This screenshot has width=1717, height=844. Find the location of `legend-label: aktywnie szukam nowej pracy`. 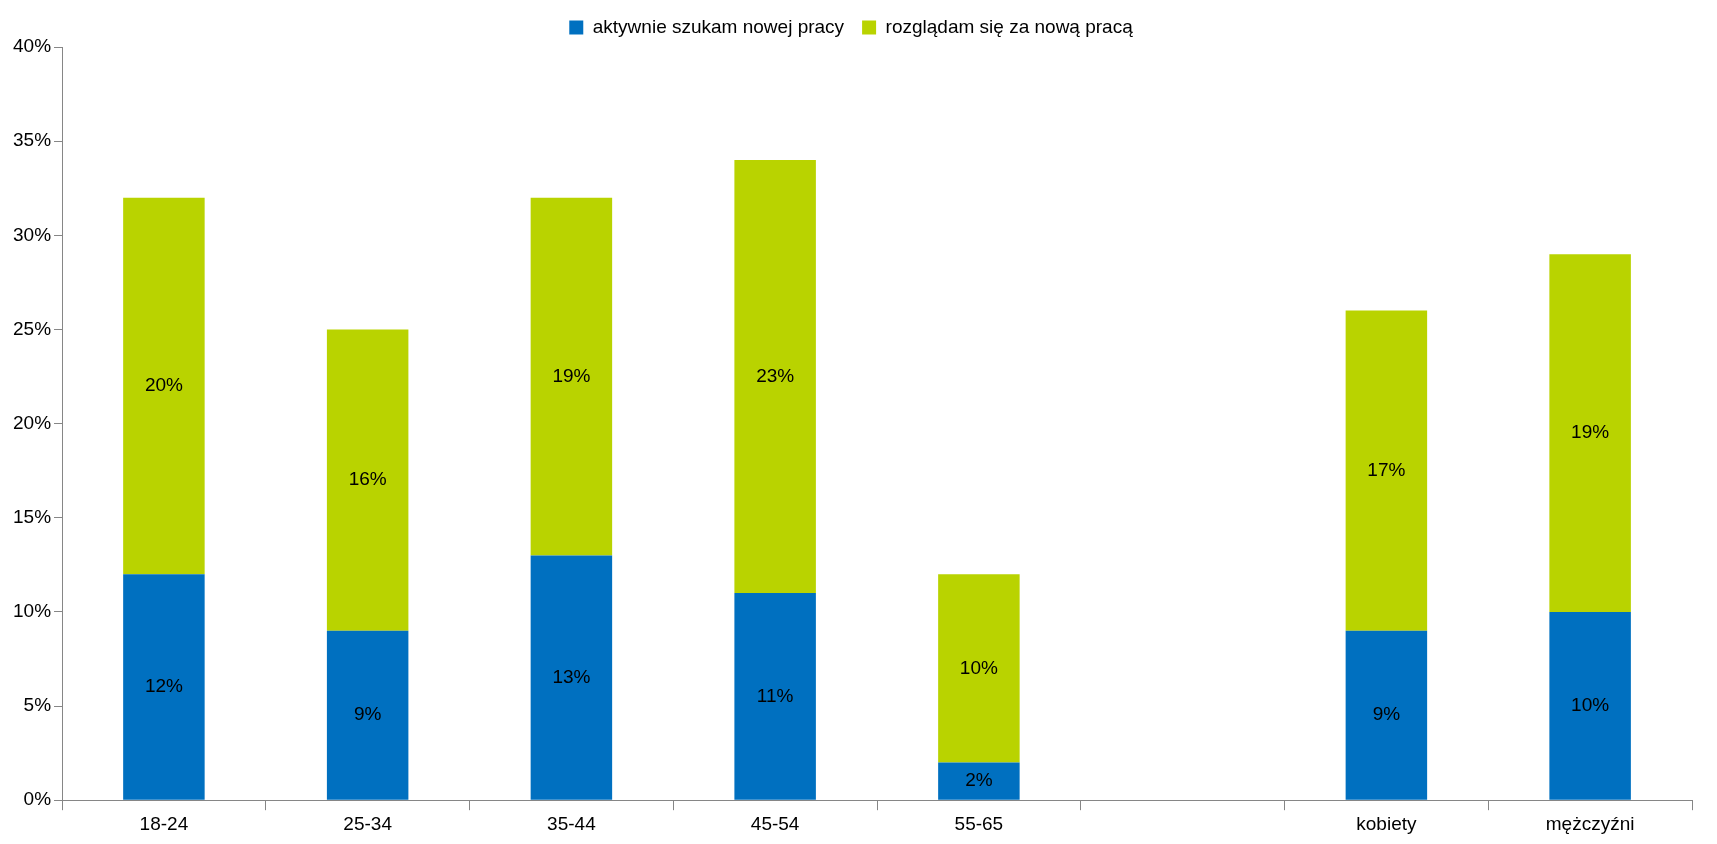

legend-label: aktywnie szukam nowej pracy is located at coordinates (718, 26).